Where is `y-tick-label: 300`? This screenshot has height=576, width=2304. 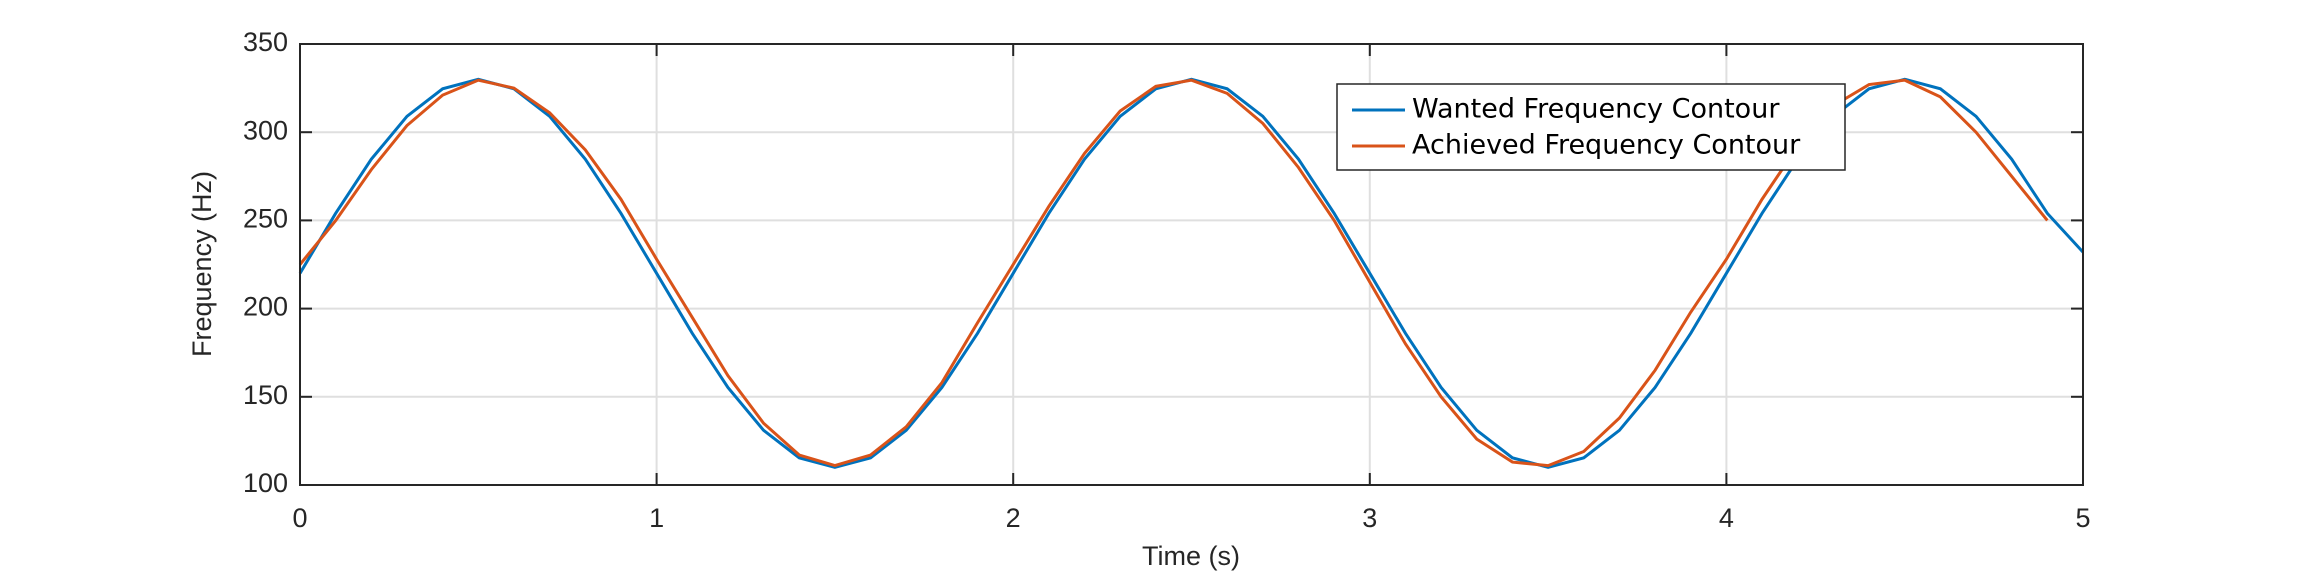 y-tick-label: 300 is located at coordinates (265, 130).